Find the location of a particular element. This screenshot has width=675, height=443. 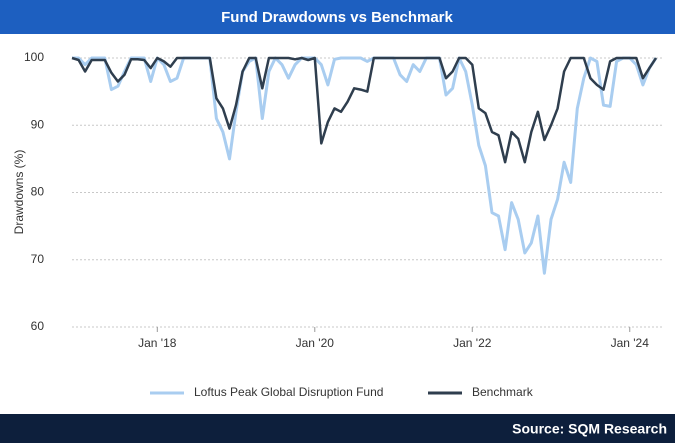

source-bar is located at coordinates (337, 428).